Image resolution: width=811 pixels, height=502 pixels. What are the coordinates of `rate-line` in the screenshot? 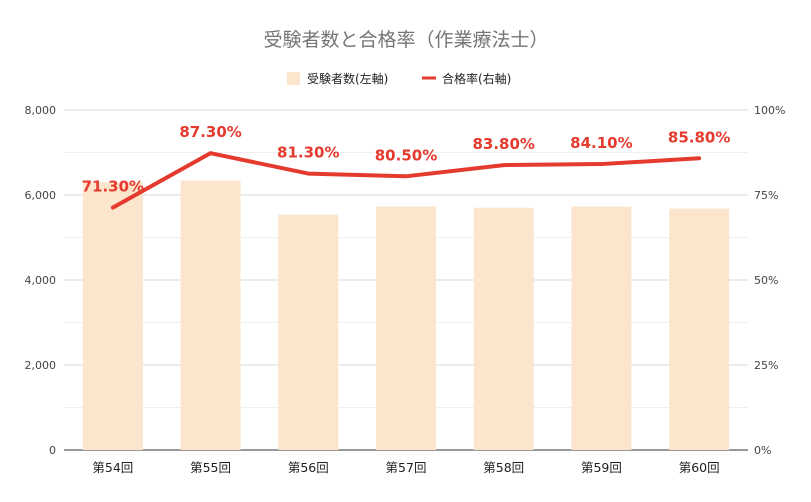 It's located at (406, 180).